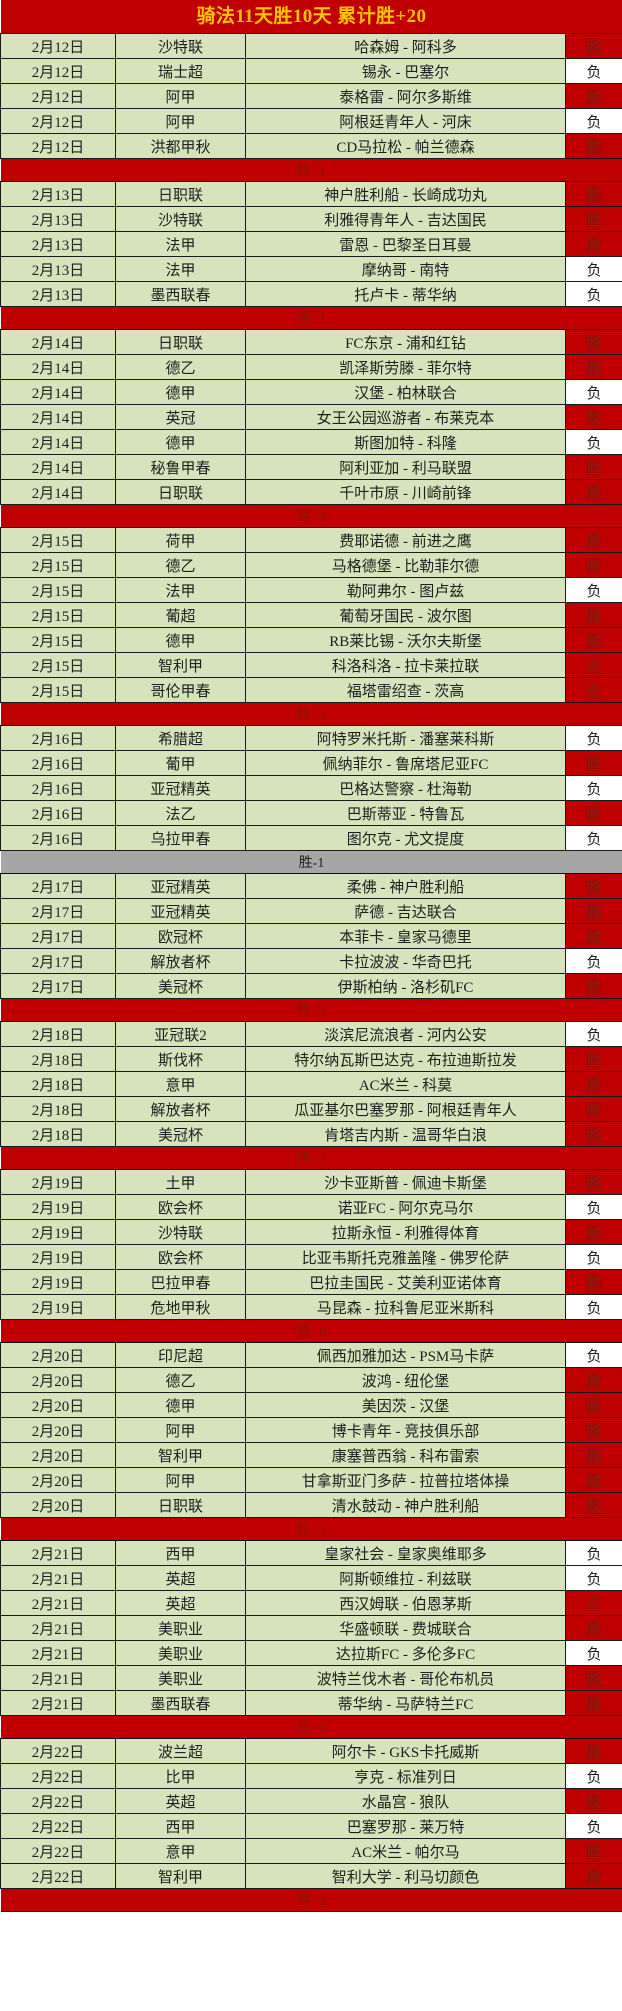  I want to click on match-fixture: 阿利亚加 - 利马联盟, so click(405, 467).